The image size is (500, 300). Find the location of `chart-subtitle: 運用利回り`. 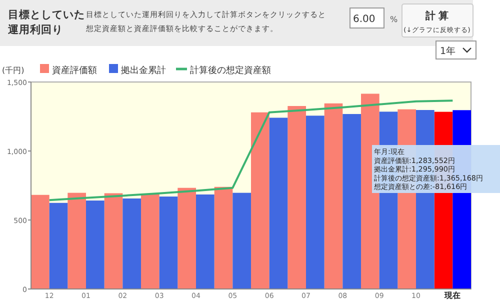

chart-subtitle: 運用利回り is located at coordinates (35, 29).